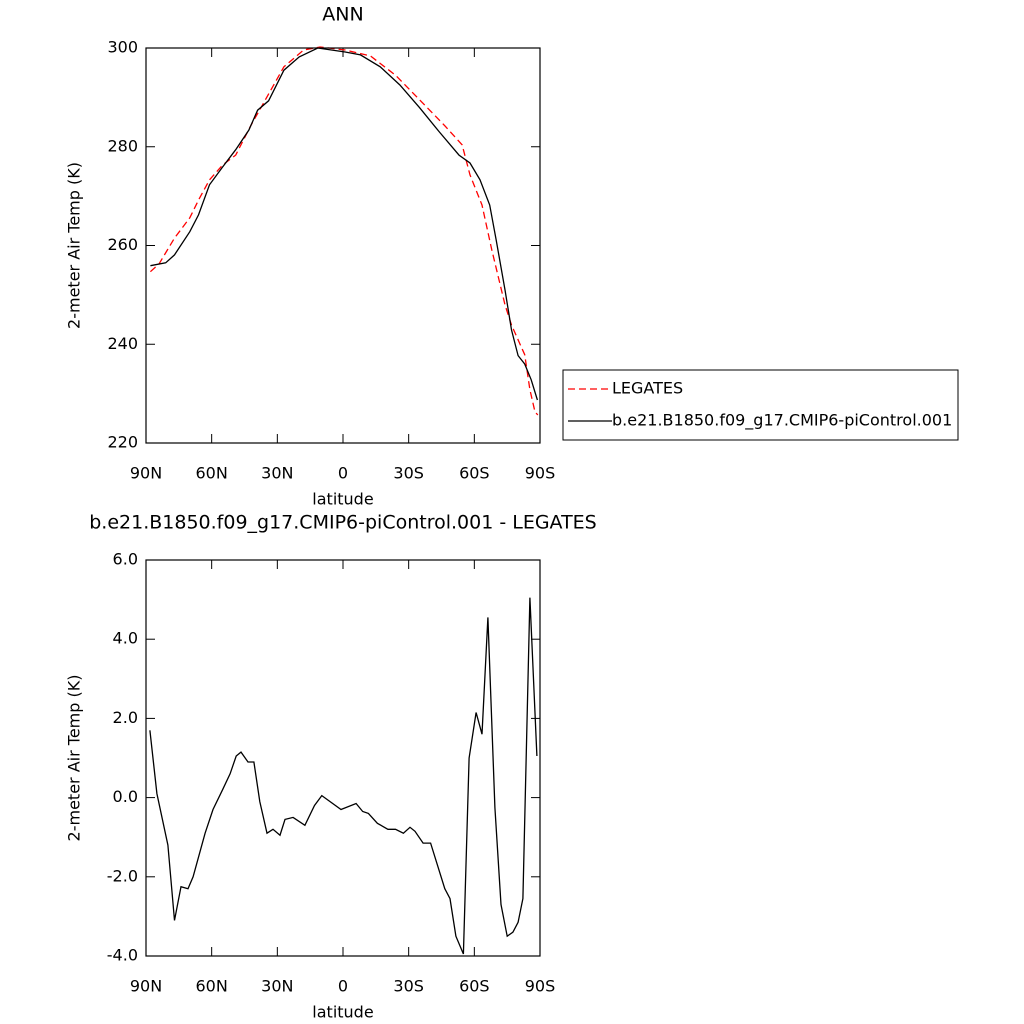 The height and width of the screenshot is (1024, 1024). What do you see at coordinates (122, 875) in the screenshot?
I see `y-tick-label: -2.0` at bounding box center [122, 875].